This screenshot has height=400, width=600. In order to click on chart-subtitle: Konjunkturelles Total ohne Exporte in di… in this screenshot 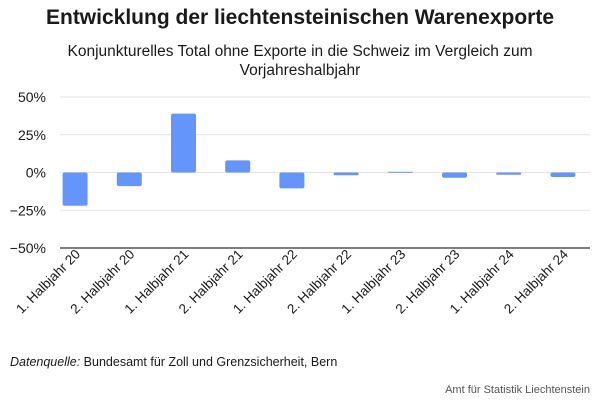, I will do `click(300, 61)`.